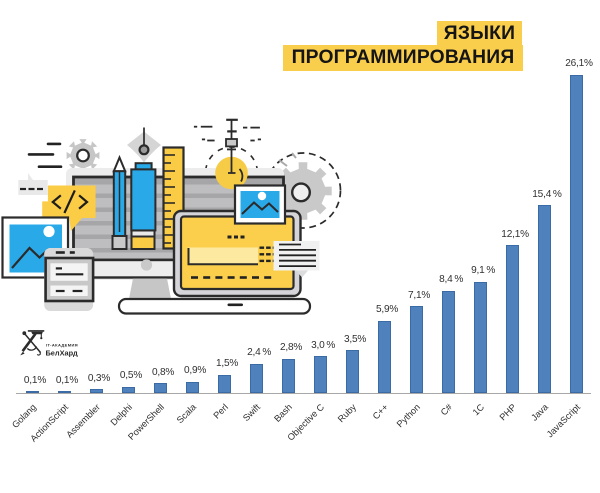 Image resolution: width=600 pixels, height=493 pixels. I want to click on svg-text: БелХард, so click(62, 353).